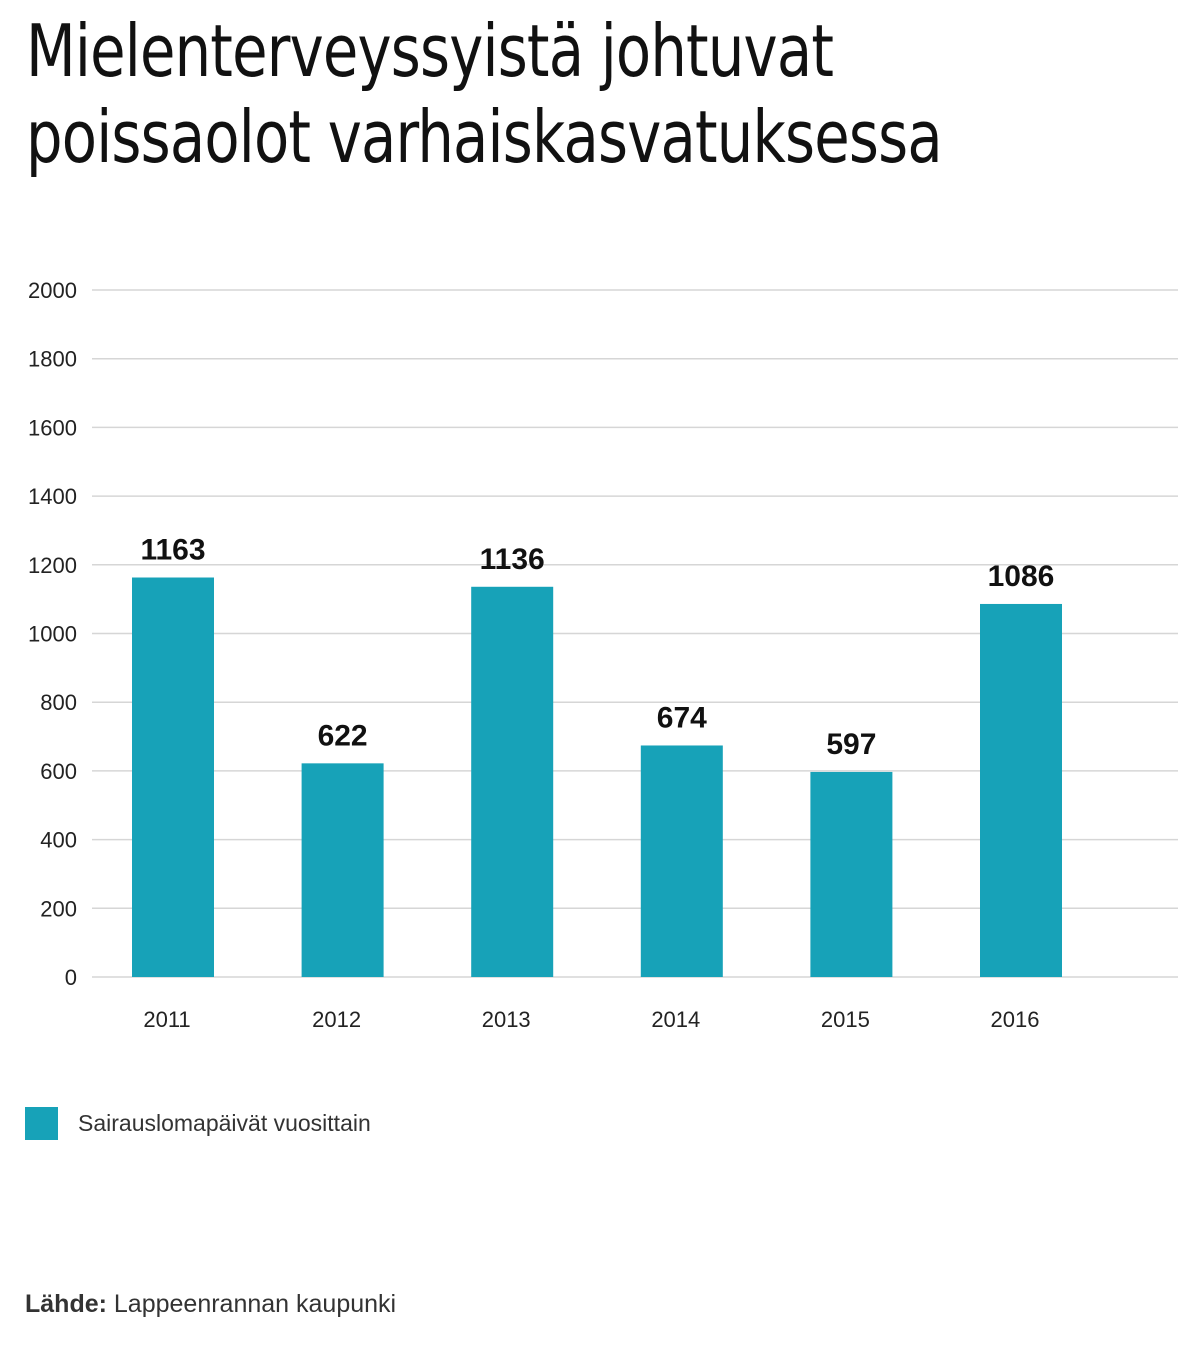  What do you see at coordinates (58, 840) in the screenshot?
I see `y-tick-label: 400` at bounding box center [58, 840].